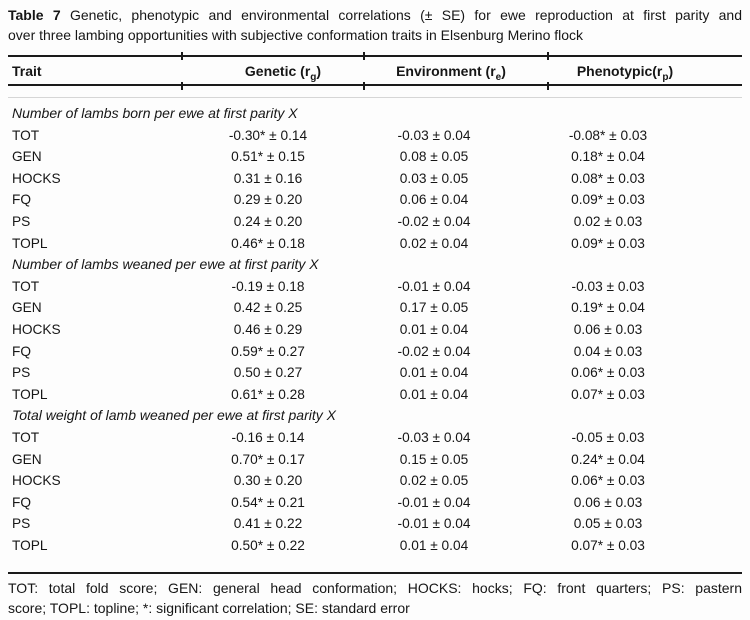 The width and height of the screenshot is (750, 620). I want to click on table-row: GEN 0.51* ± 0.15 0.08 ± 0.05 0.18* ± 0.04, so click(375, 157).